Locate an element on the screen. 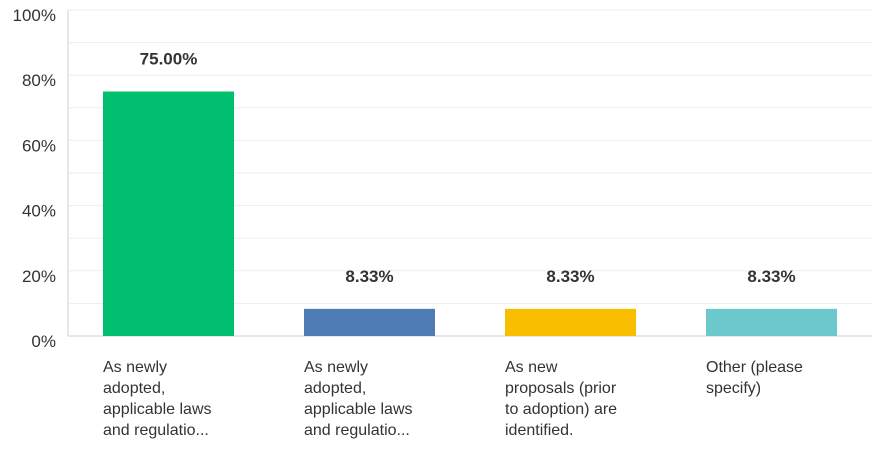  y-tick-label: 60% is located at coordinates (39, 145).